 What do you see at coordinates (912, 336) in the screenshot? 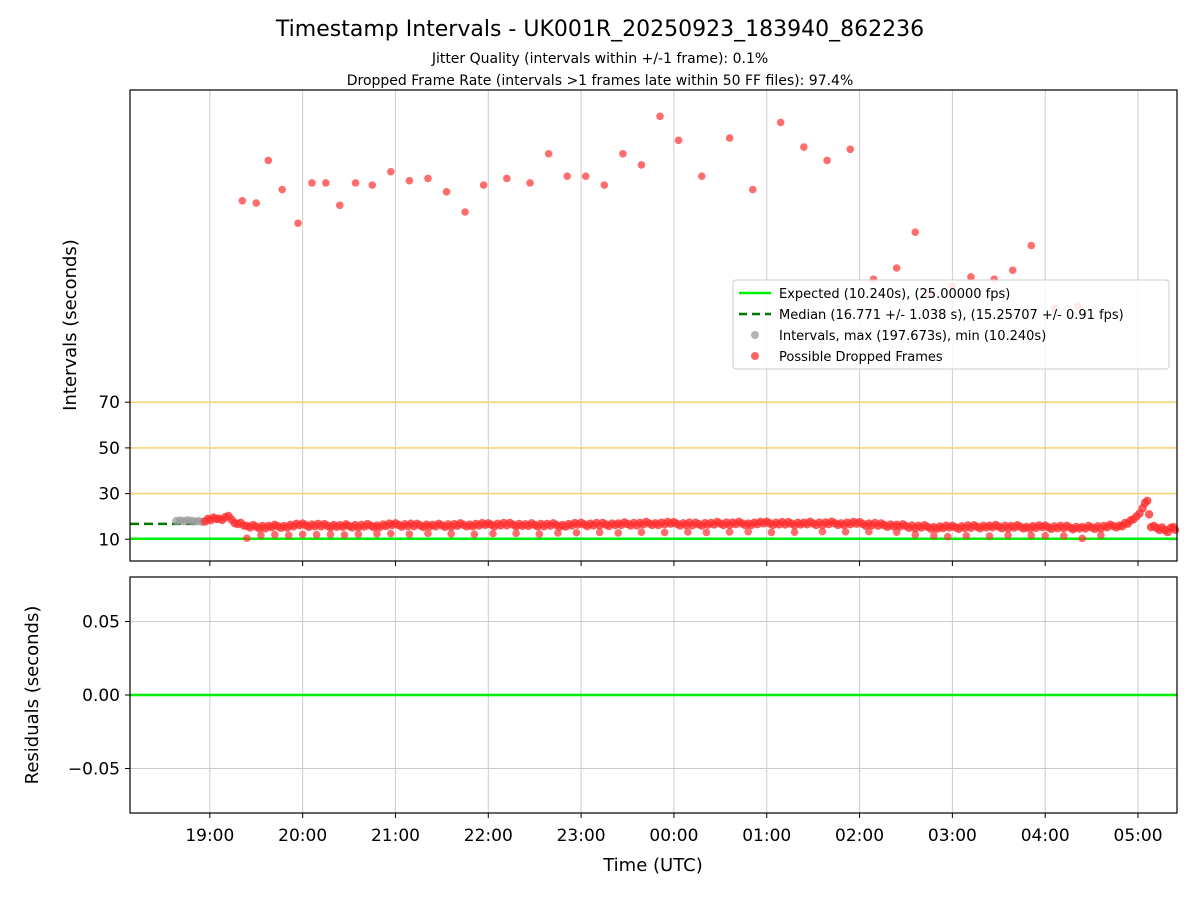
I see `legend-label: Intervals, max (197.673s), min (10.240s)` at bounding box center [912, 336].